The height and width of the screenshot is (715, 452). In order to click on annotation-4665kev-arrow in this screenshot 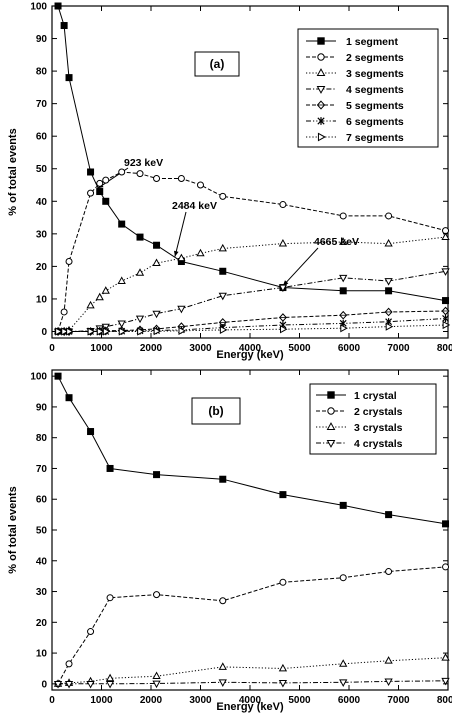, I will do `click(300, 267)`.